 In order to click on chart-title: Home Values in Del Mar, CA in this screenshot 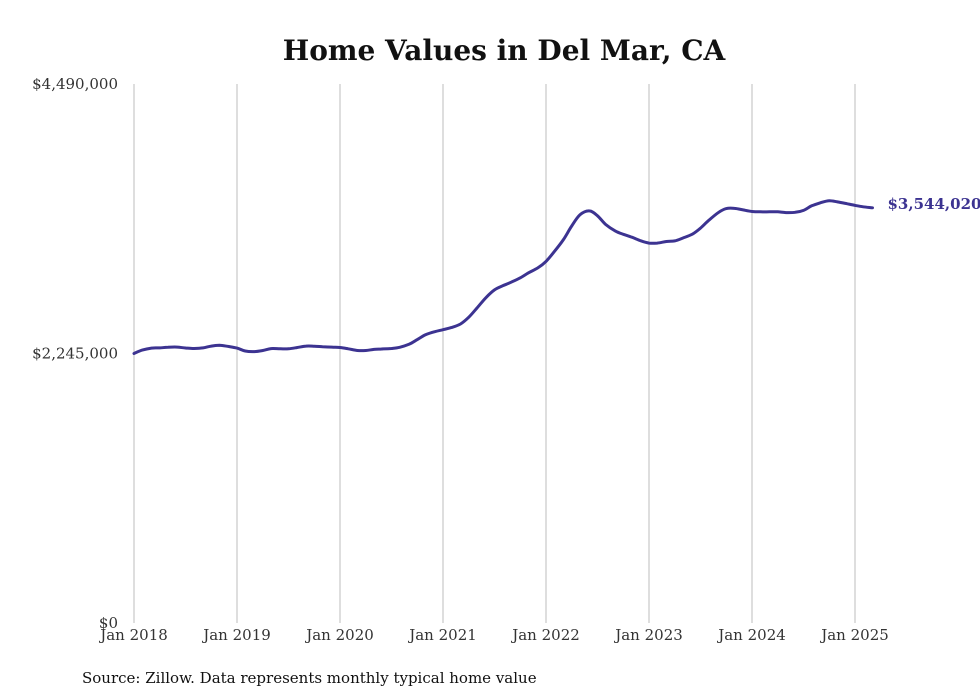, I will do `click(505, 50)`.